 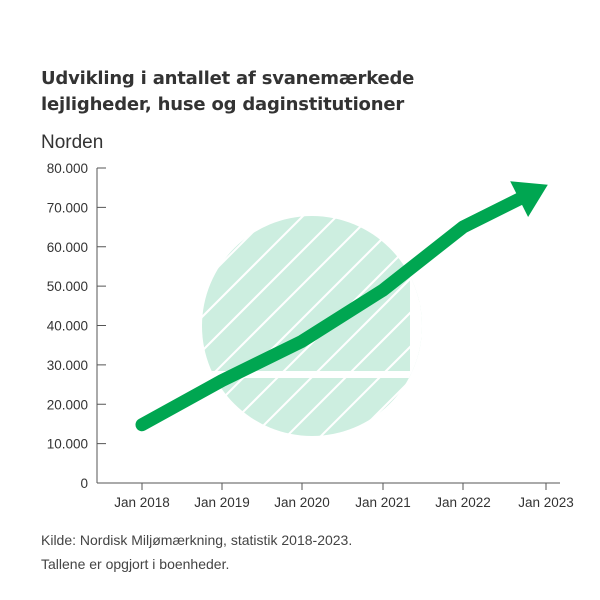 I want to click on source-line-2: Tallene er opgjort i boenheder., so click(x=135, y=564).